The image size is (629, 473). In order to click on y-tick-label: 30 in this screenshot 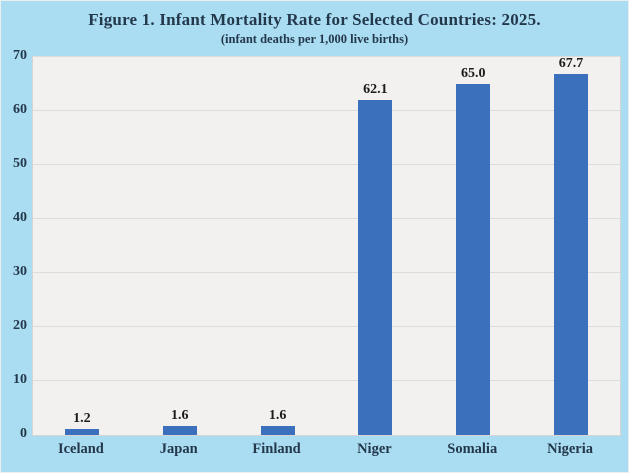, I will do `click(20, 271)`.